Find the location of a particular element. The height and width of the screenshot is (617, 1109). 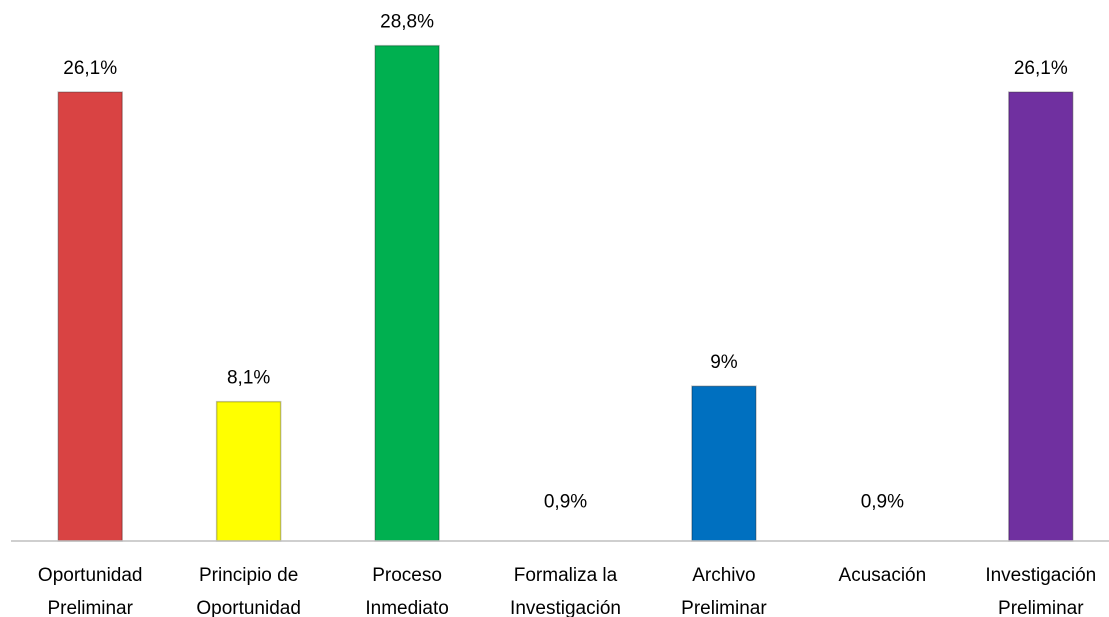

data-label: 8,1% is located at coordinates (248, 378).